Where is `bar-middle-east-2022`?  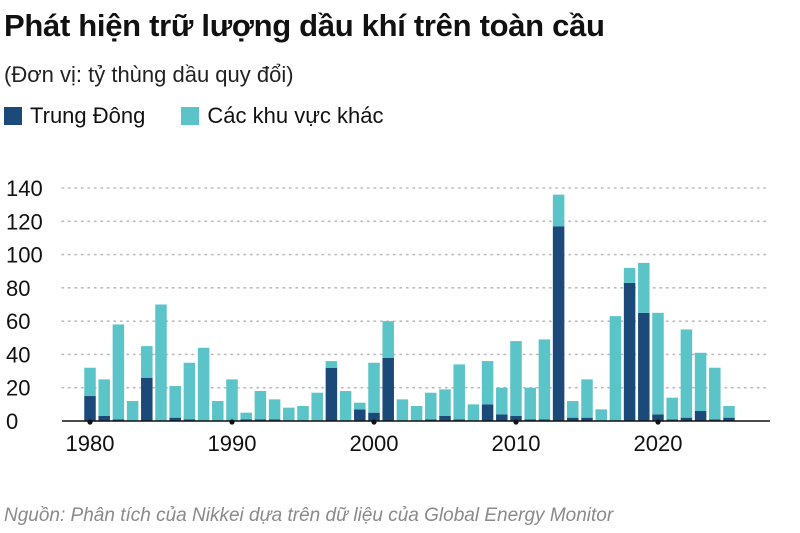
bar-middle-east-2022 is located at coordinates (686, 419).